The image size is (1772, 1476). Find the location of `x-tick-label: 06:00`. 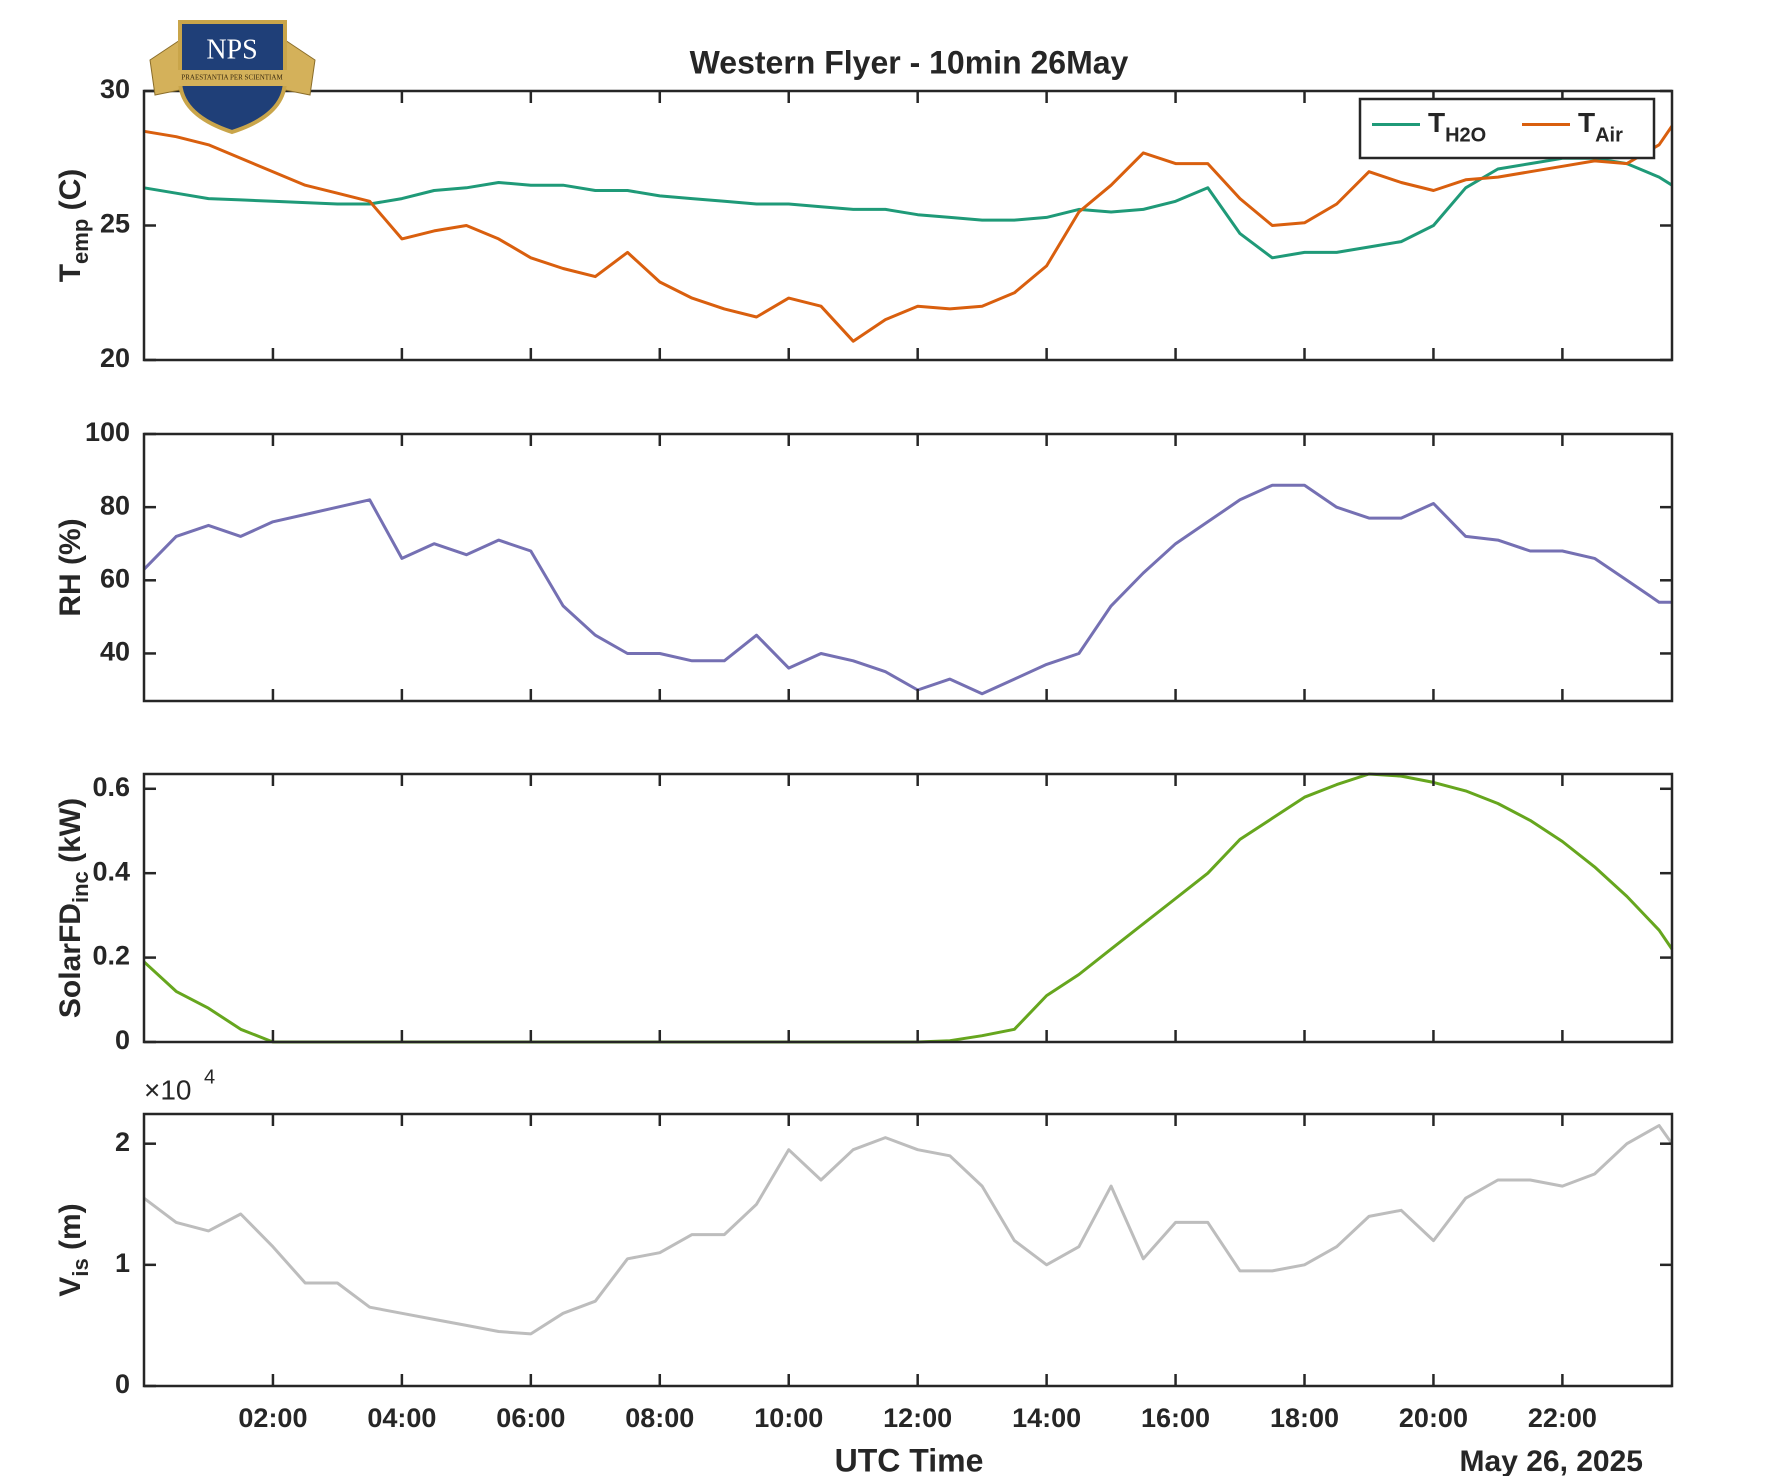

x-tick-label: 06:00 is located at coordinates (530, 1418).